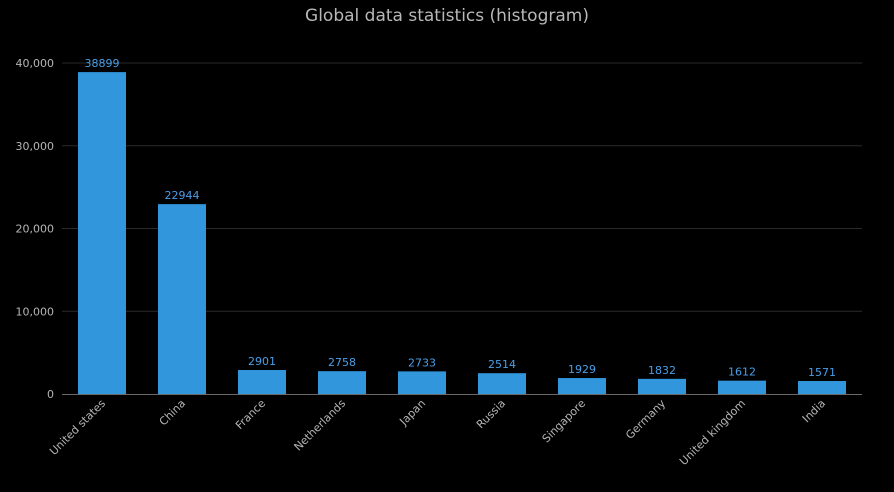  What do you see at coordinates (320, 425) in the screenshot?
I see `x-tick-label: Netherlands` at bounding box center [320, 425].